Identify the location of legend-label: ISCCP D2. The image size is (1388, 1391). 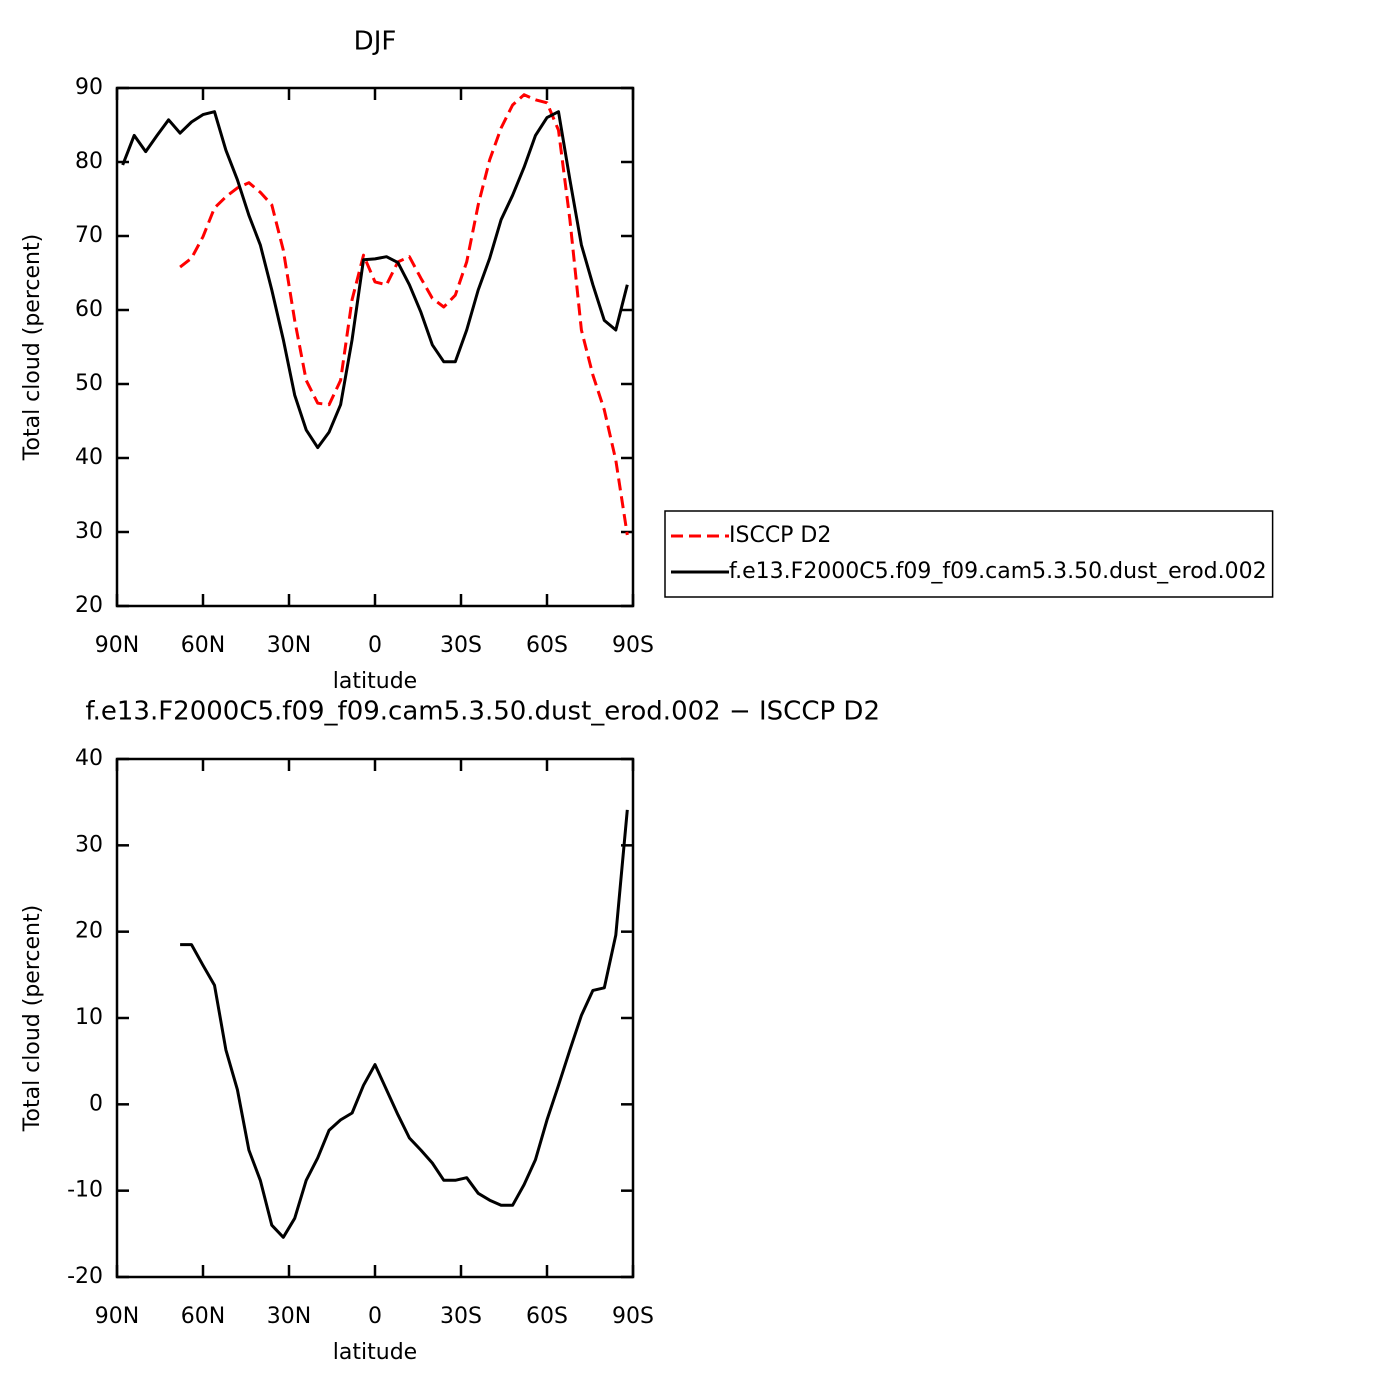
(780, 535).